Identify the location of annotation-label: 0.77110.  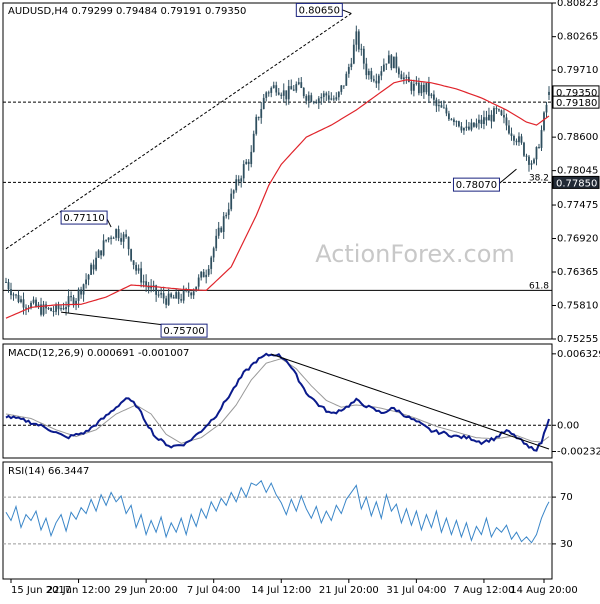
(83, 218).